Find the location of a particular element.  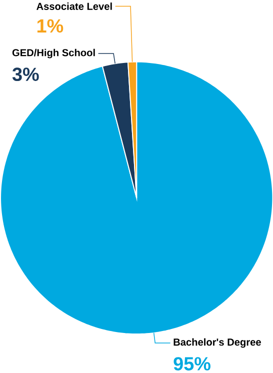

data-label: 1% is located at coordinates (50, 26).